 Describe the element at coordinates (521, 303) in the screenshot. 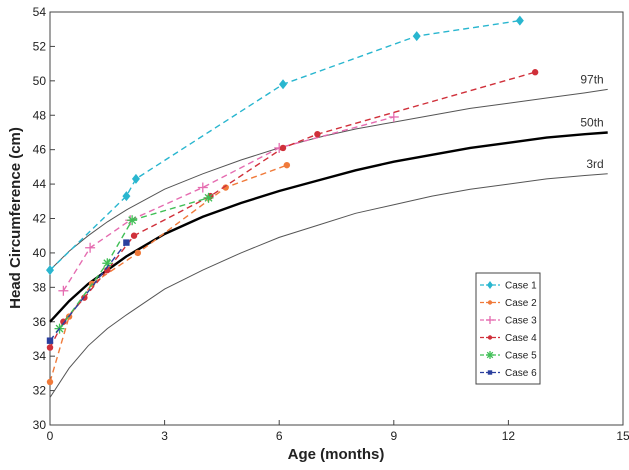

I see `legend-label-case-2: Case 2` at that location.